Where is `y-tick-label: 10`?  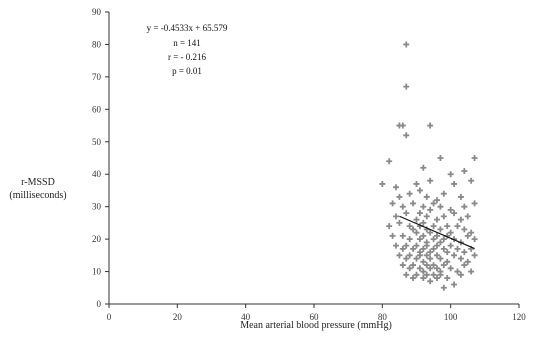 y-tick-label: 10 is located at coordinates (97, 272).